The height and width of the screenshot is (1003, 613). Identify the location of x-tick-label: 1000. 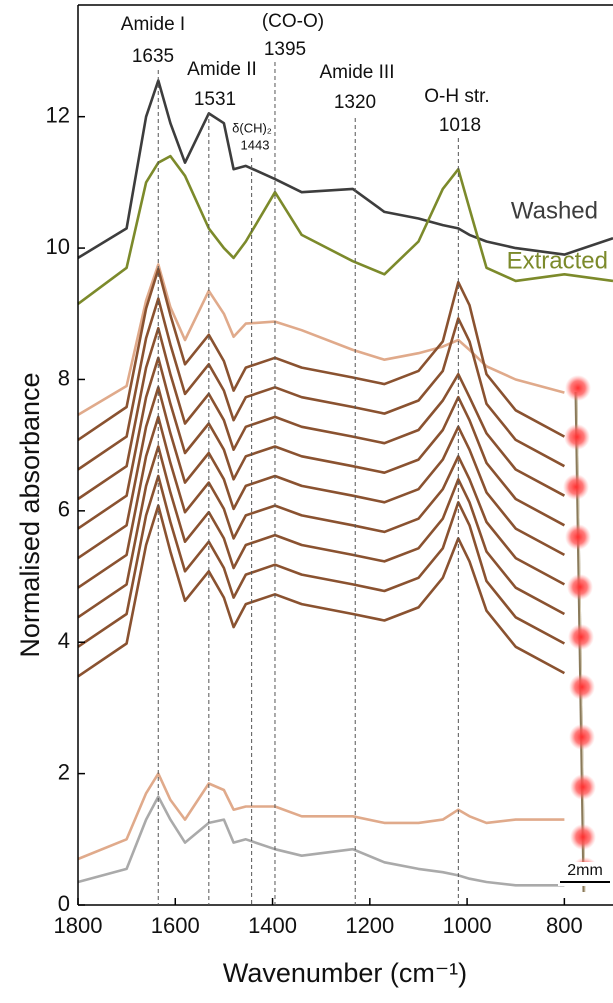
(467, 925).